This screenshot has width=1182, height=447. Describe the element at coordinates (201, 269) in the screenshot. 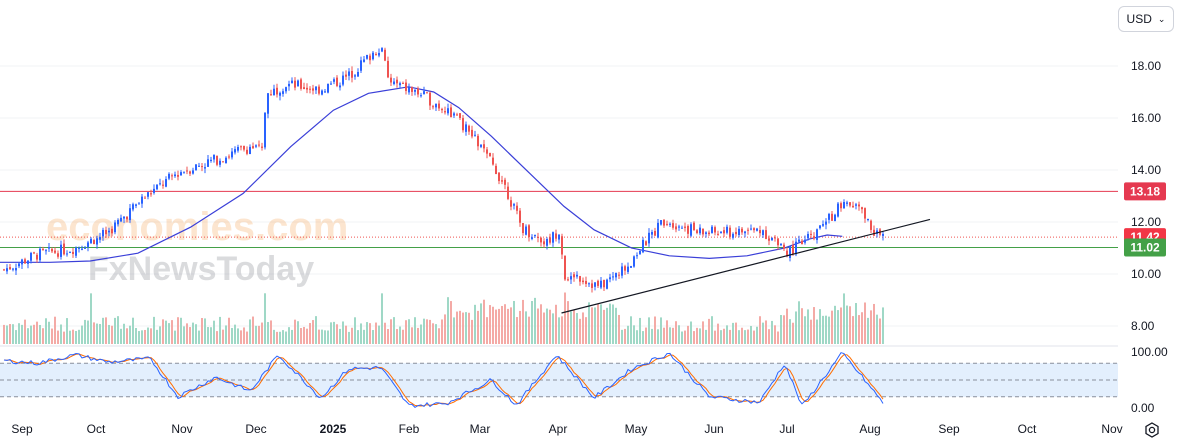

I see `watermark-brand2: FxNewsToday` at that location.